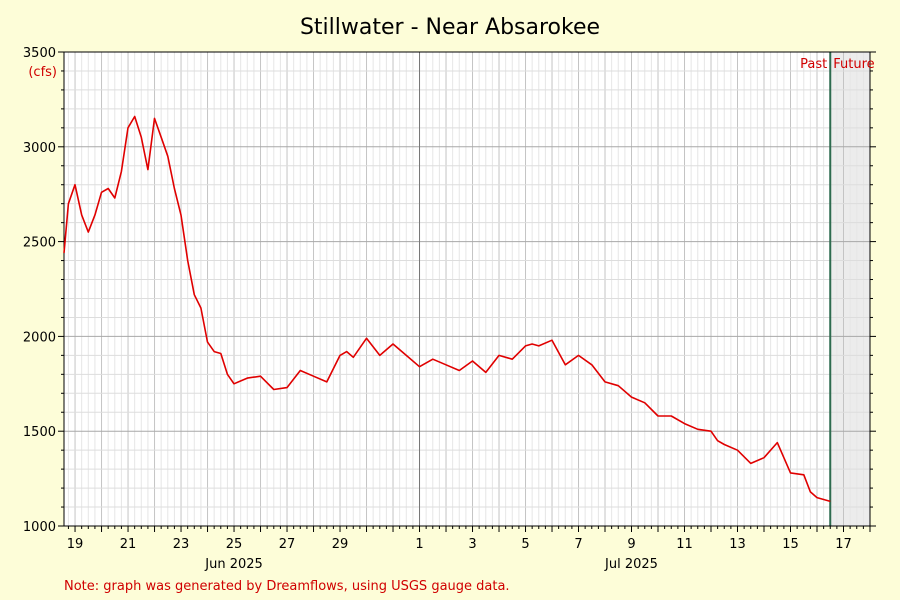 The height and width of the screenshot is (600, 900). I want to click on x-tick-label: 13, so click(737, 544).